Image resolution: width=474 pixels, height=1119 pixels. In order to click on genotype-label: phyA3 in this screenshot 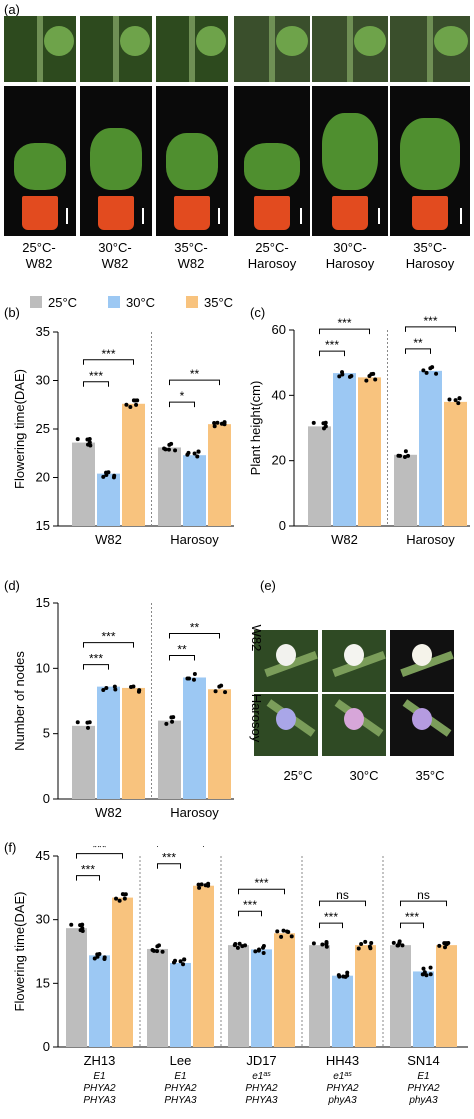, I will do `click(423, 1100)`.